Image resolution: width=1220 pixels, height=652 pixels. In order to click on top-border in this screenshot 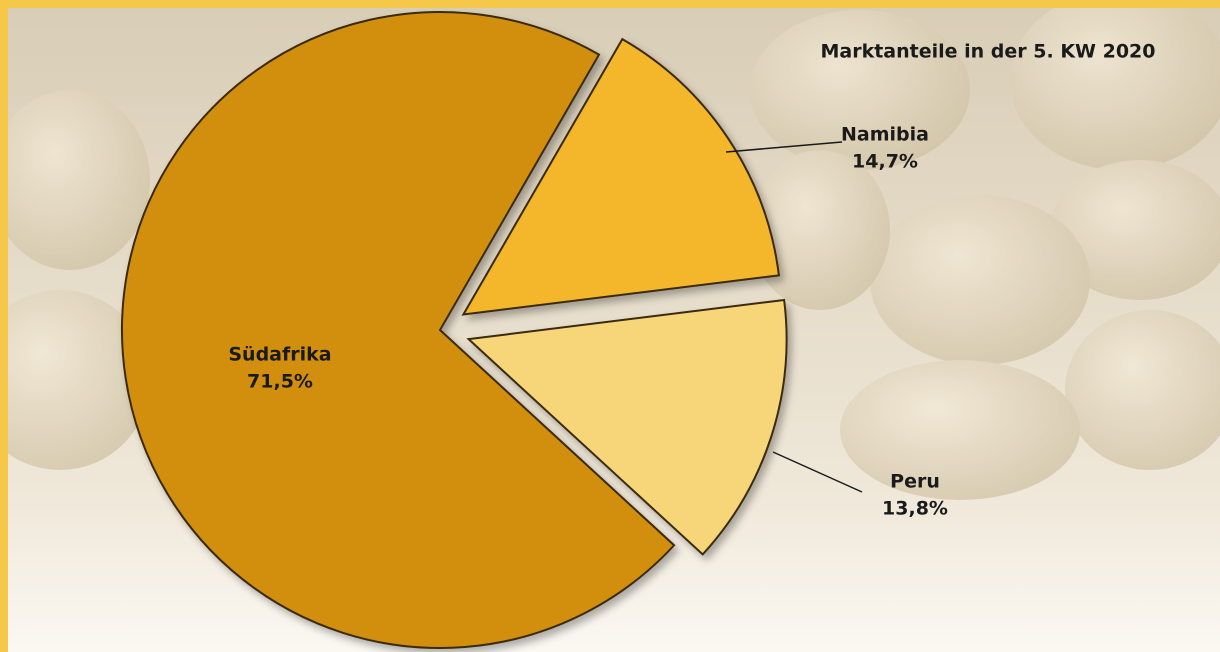, I will do `click(610, 4)`.